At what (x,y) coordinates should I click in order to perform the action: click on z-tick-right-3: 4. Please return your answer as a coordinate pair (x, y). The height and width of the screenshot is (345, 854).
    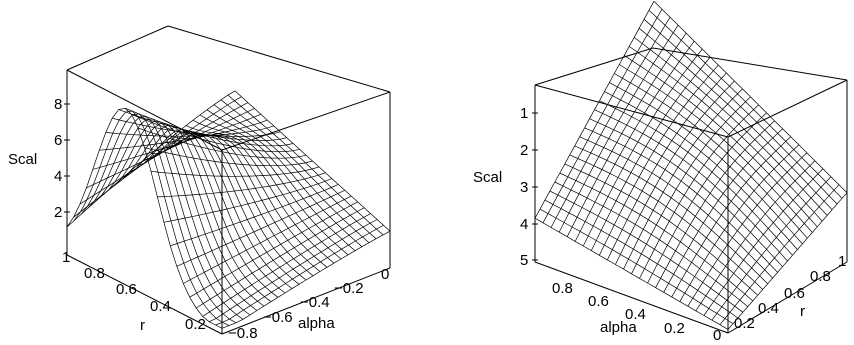
    Looking at the image, I should click on (524, 224).